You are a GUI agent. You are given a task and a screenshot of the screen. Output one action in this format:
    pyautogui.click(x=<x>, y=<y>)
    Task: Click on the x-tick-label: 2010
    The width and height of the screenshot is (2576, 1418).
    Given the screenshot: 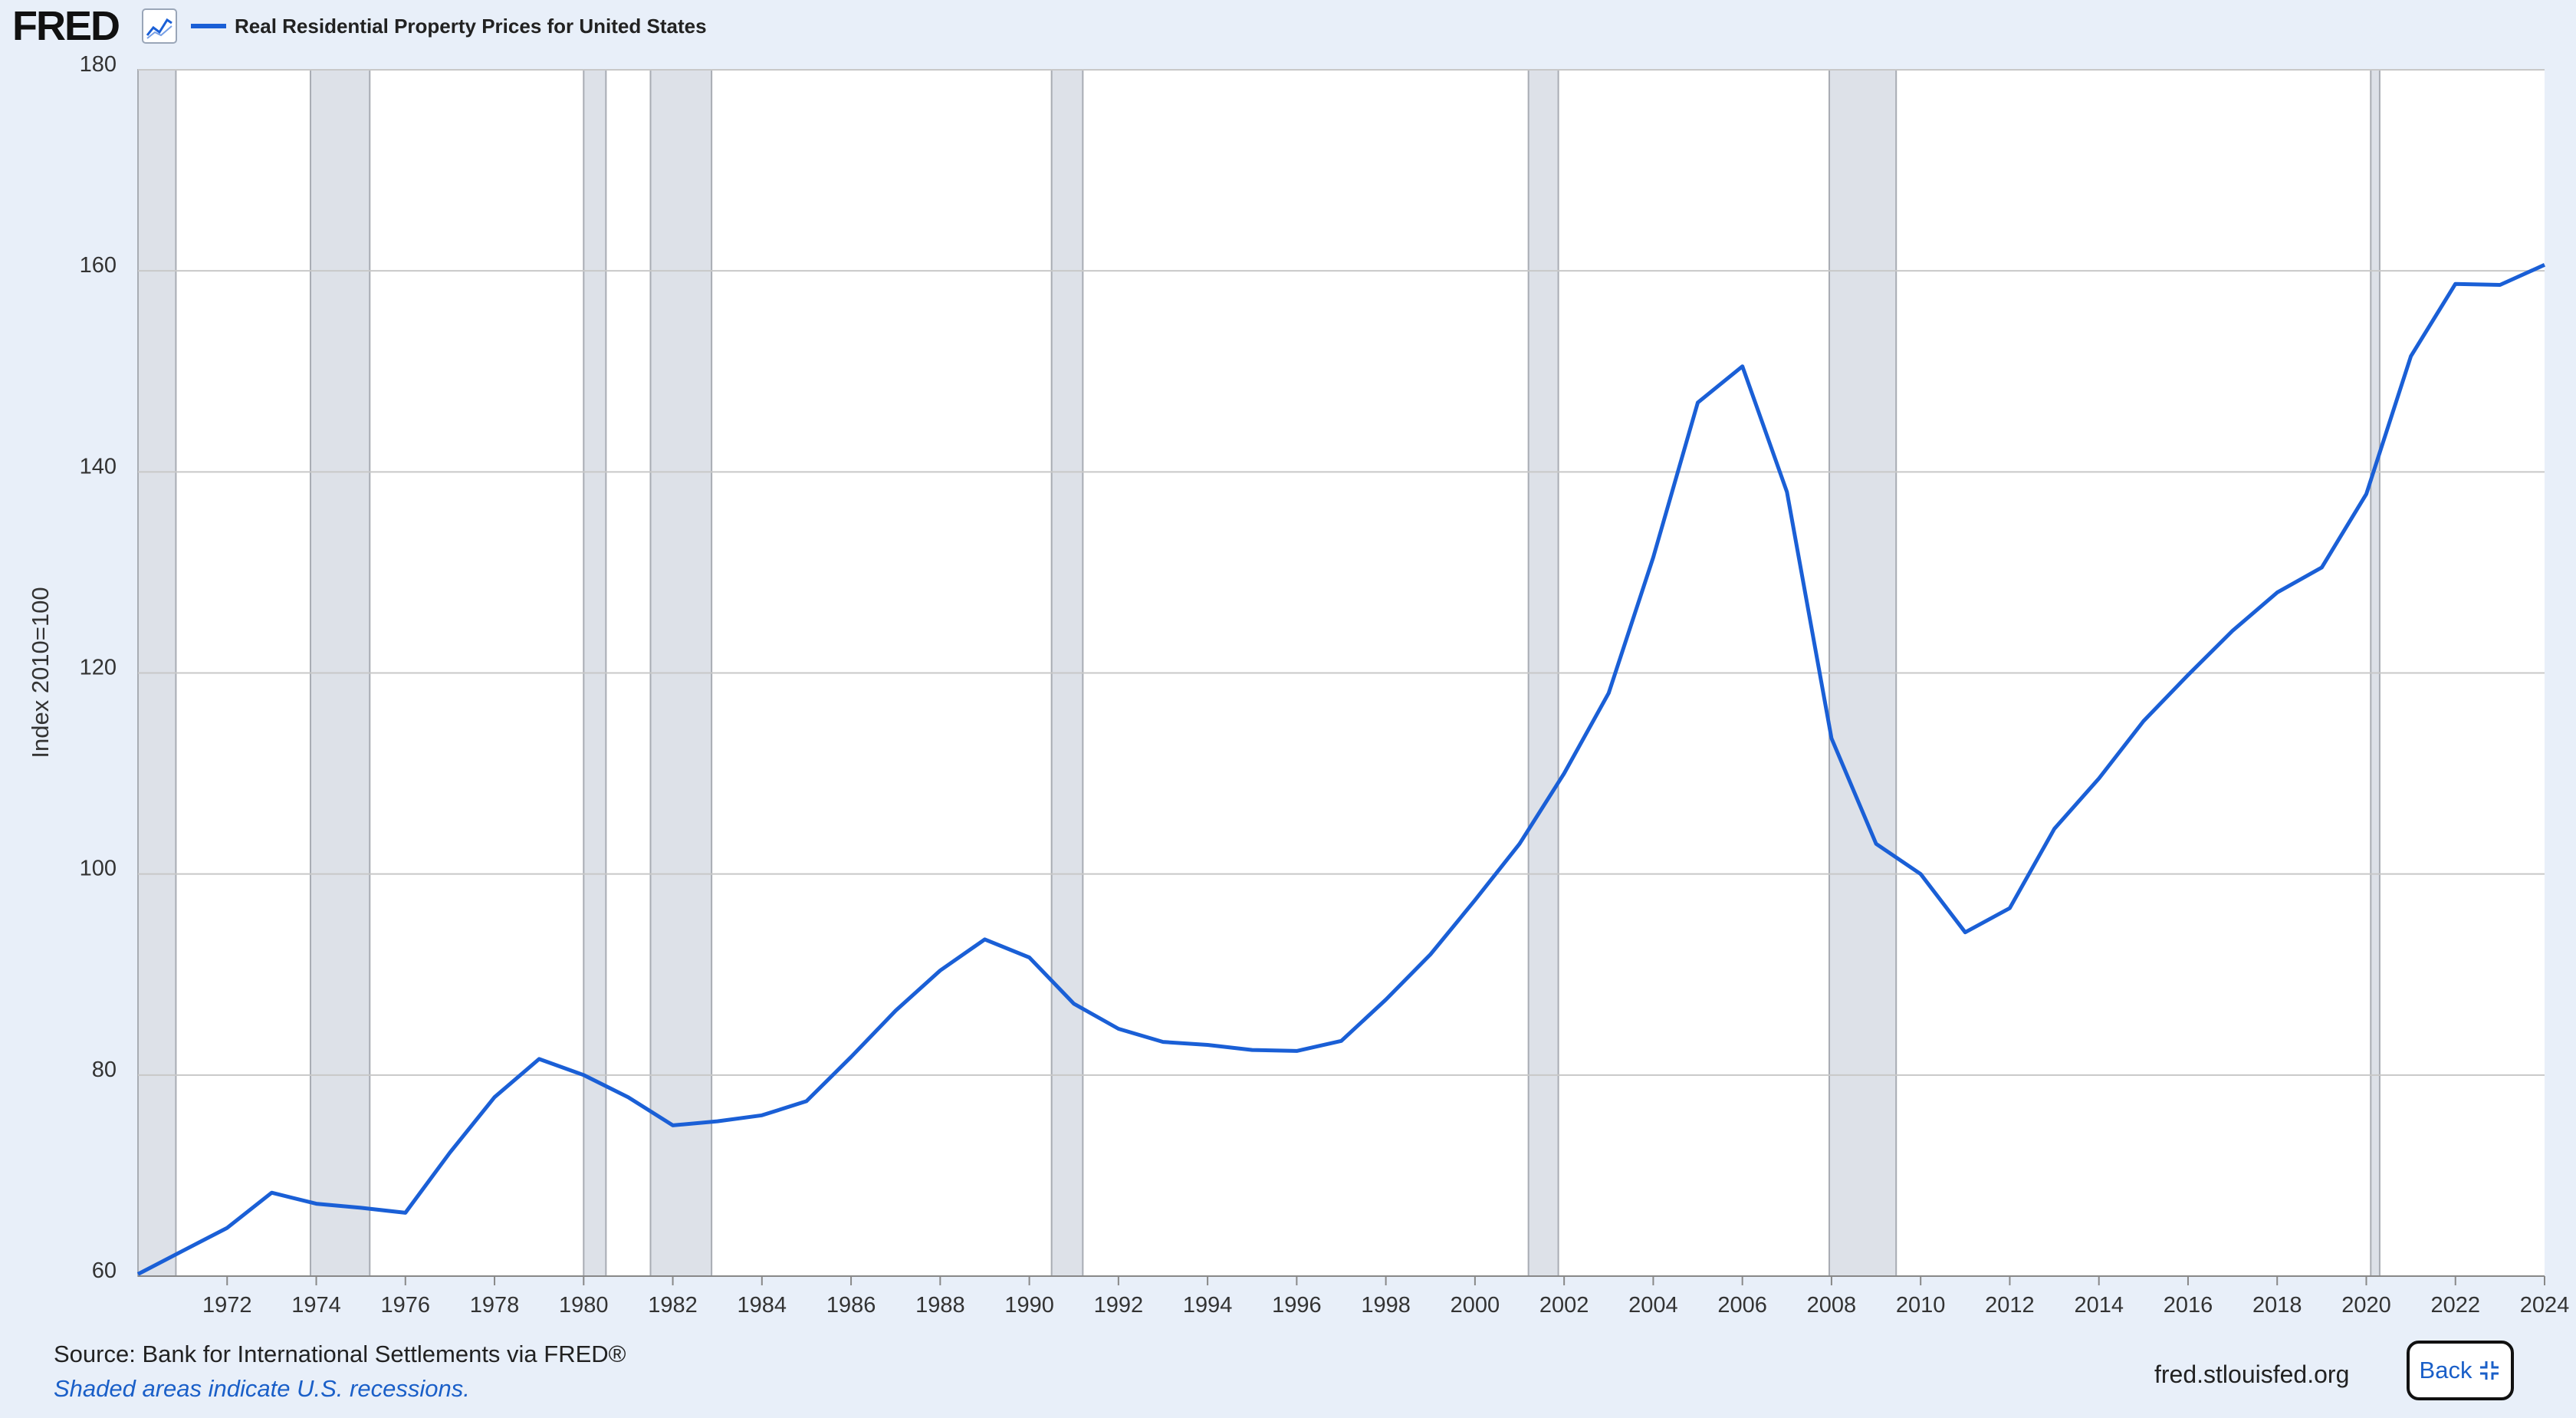 What is the action you would take?
    pyautogui.click(x=1921, y=1305)
    